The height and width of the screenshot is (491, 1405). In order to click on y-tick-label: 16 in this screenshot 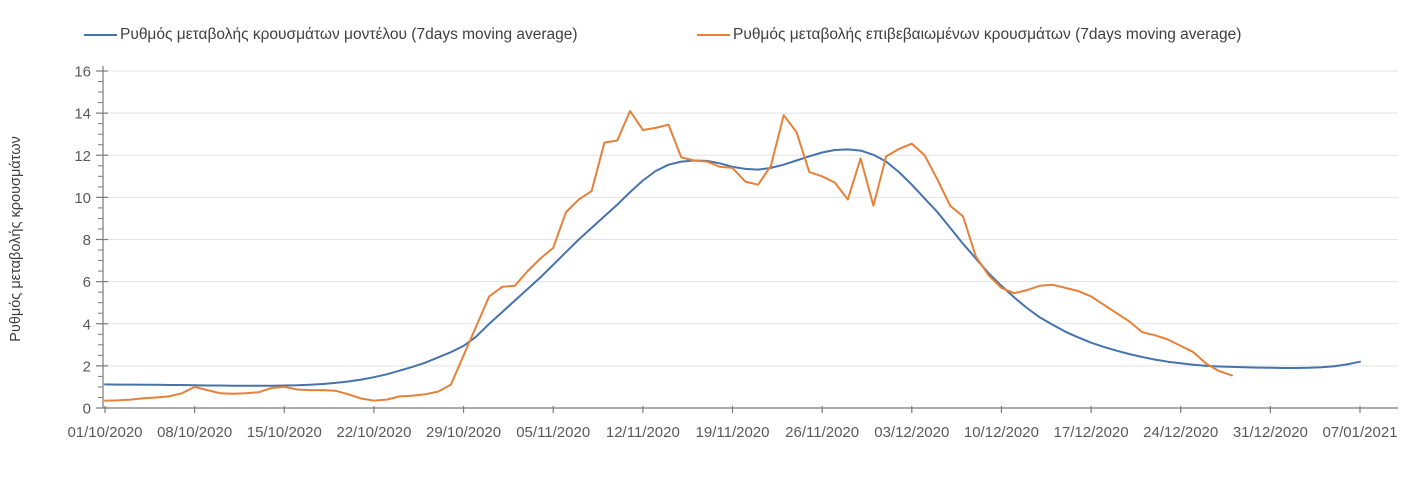, I will do `click(82, 72)`.